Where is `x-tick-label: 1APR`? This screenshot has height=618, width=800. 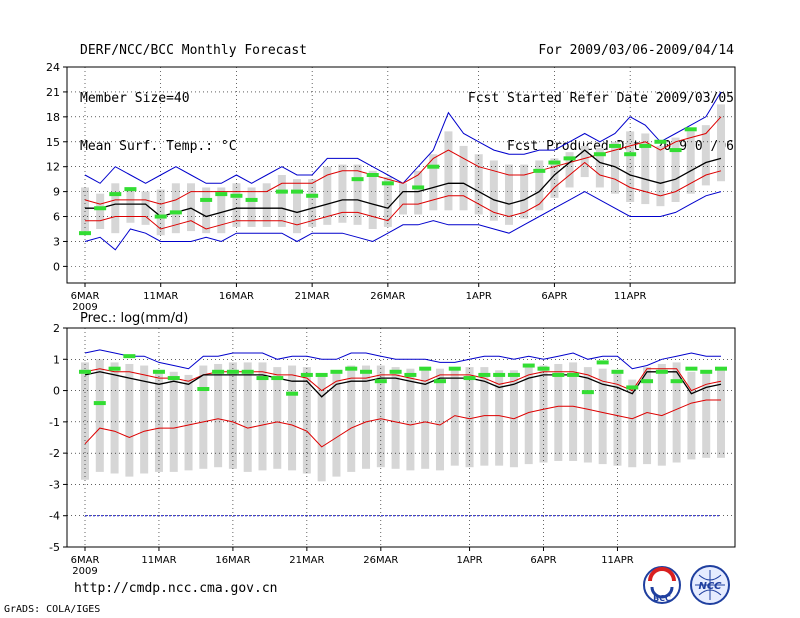
x-tick-label: 1APR is located at coordinates (479, 296).